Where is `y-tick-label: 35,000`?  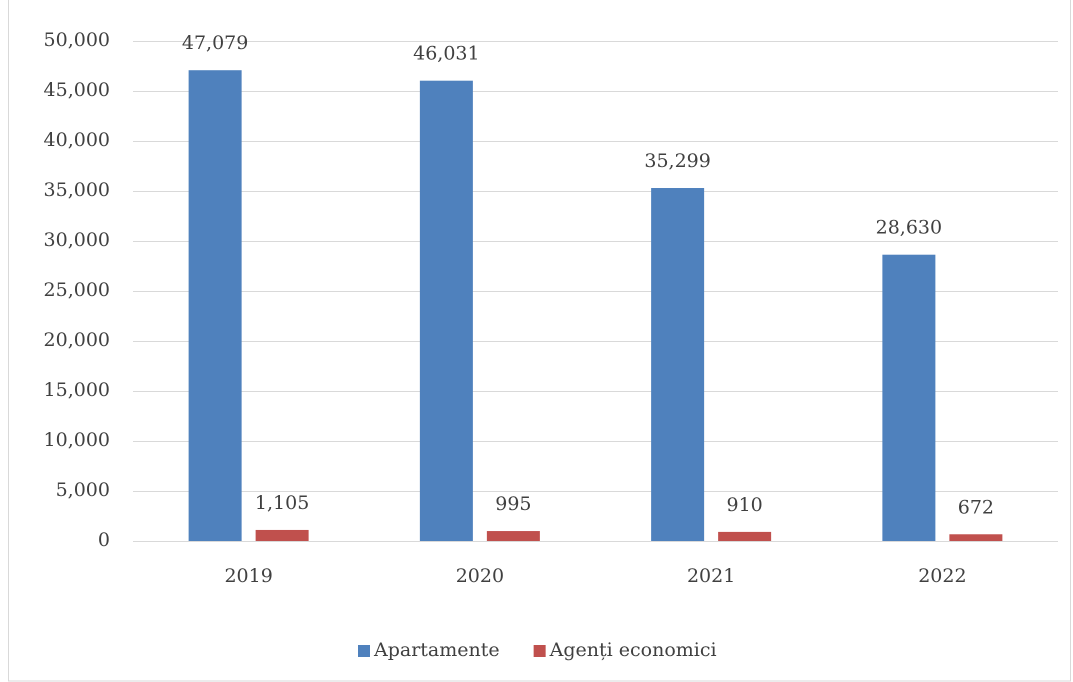 y-tick-label: 35,000 is located at coordinates (77, 190).